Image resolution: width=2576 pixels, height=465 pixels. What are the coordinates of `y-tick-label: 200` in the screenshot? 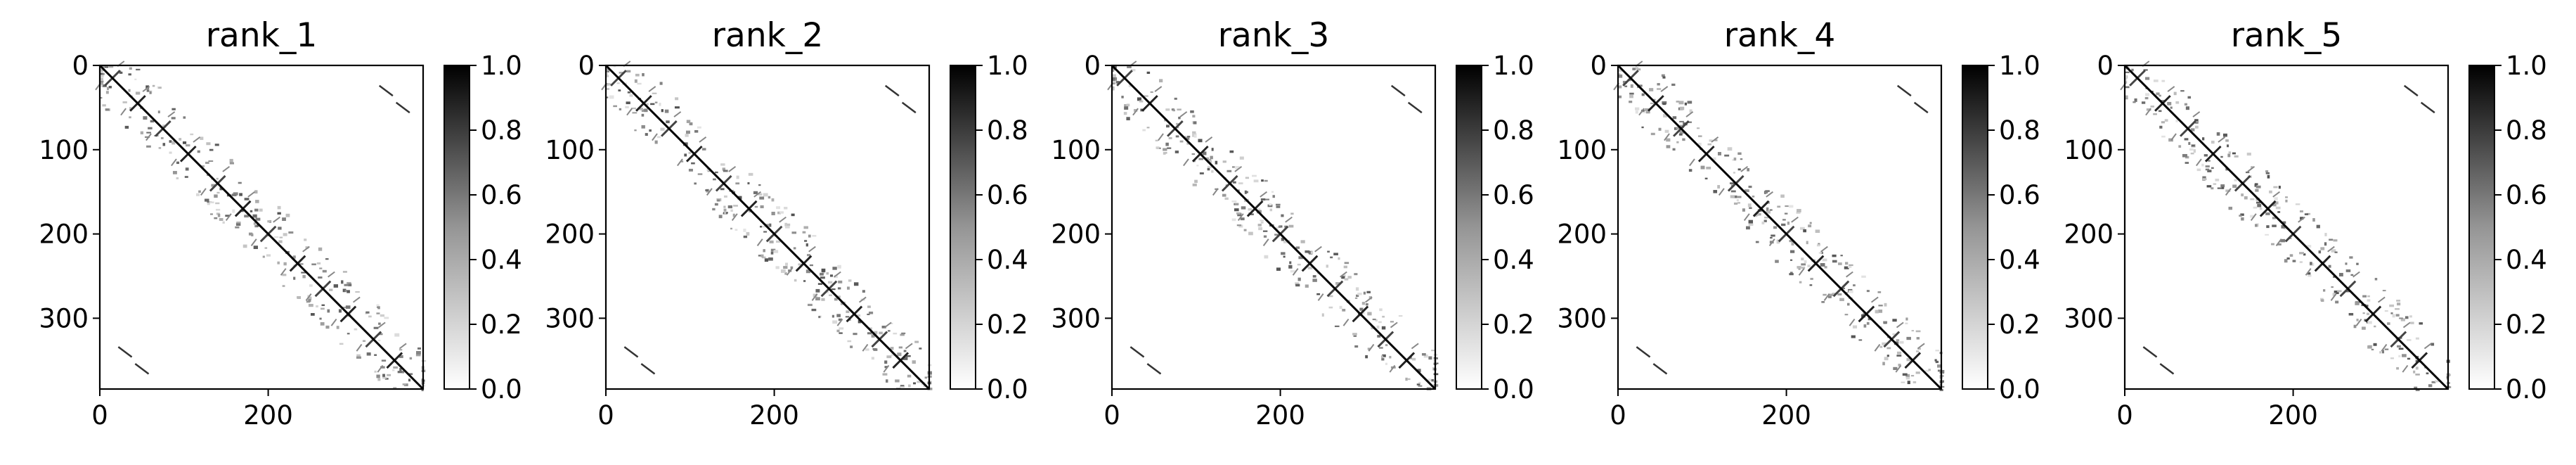 It's located at (64, 234).